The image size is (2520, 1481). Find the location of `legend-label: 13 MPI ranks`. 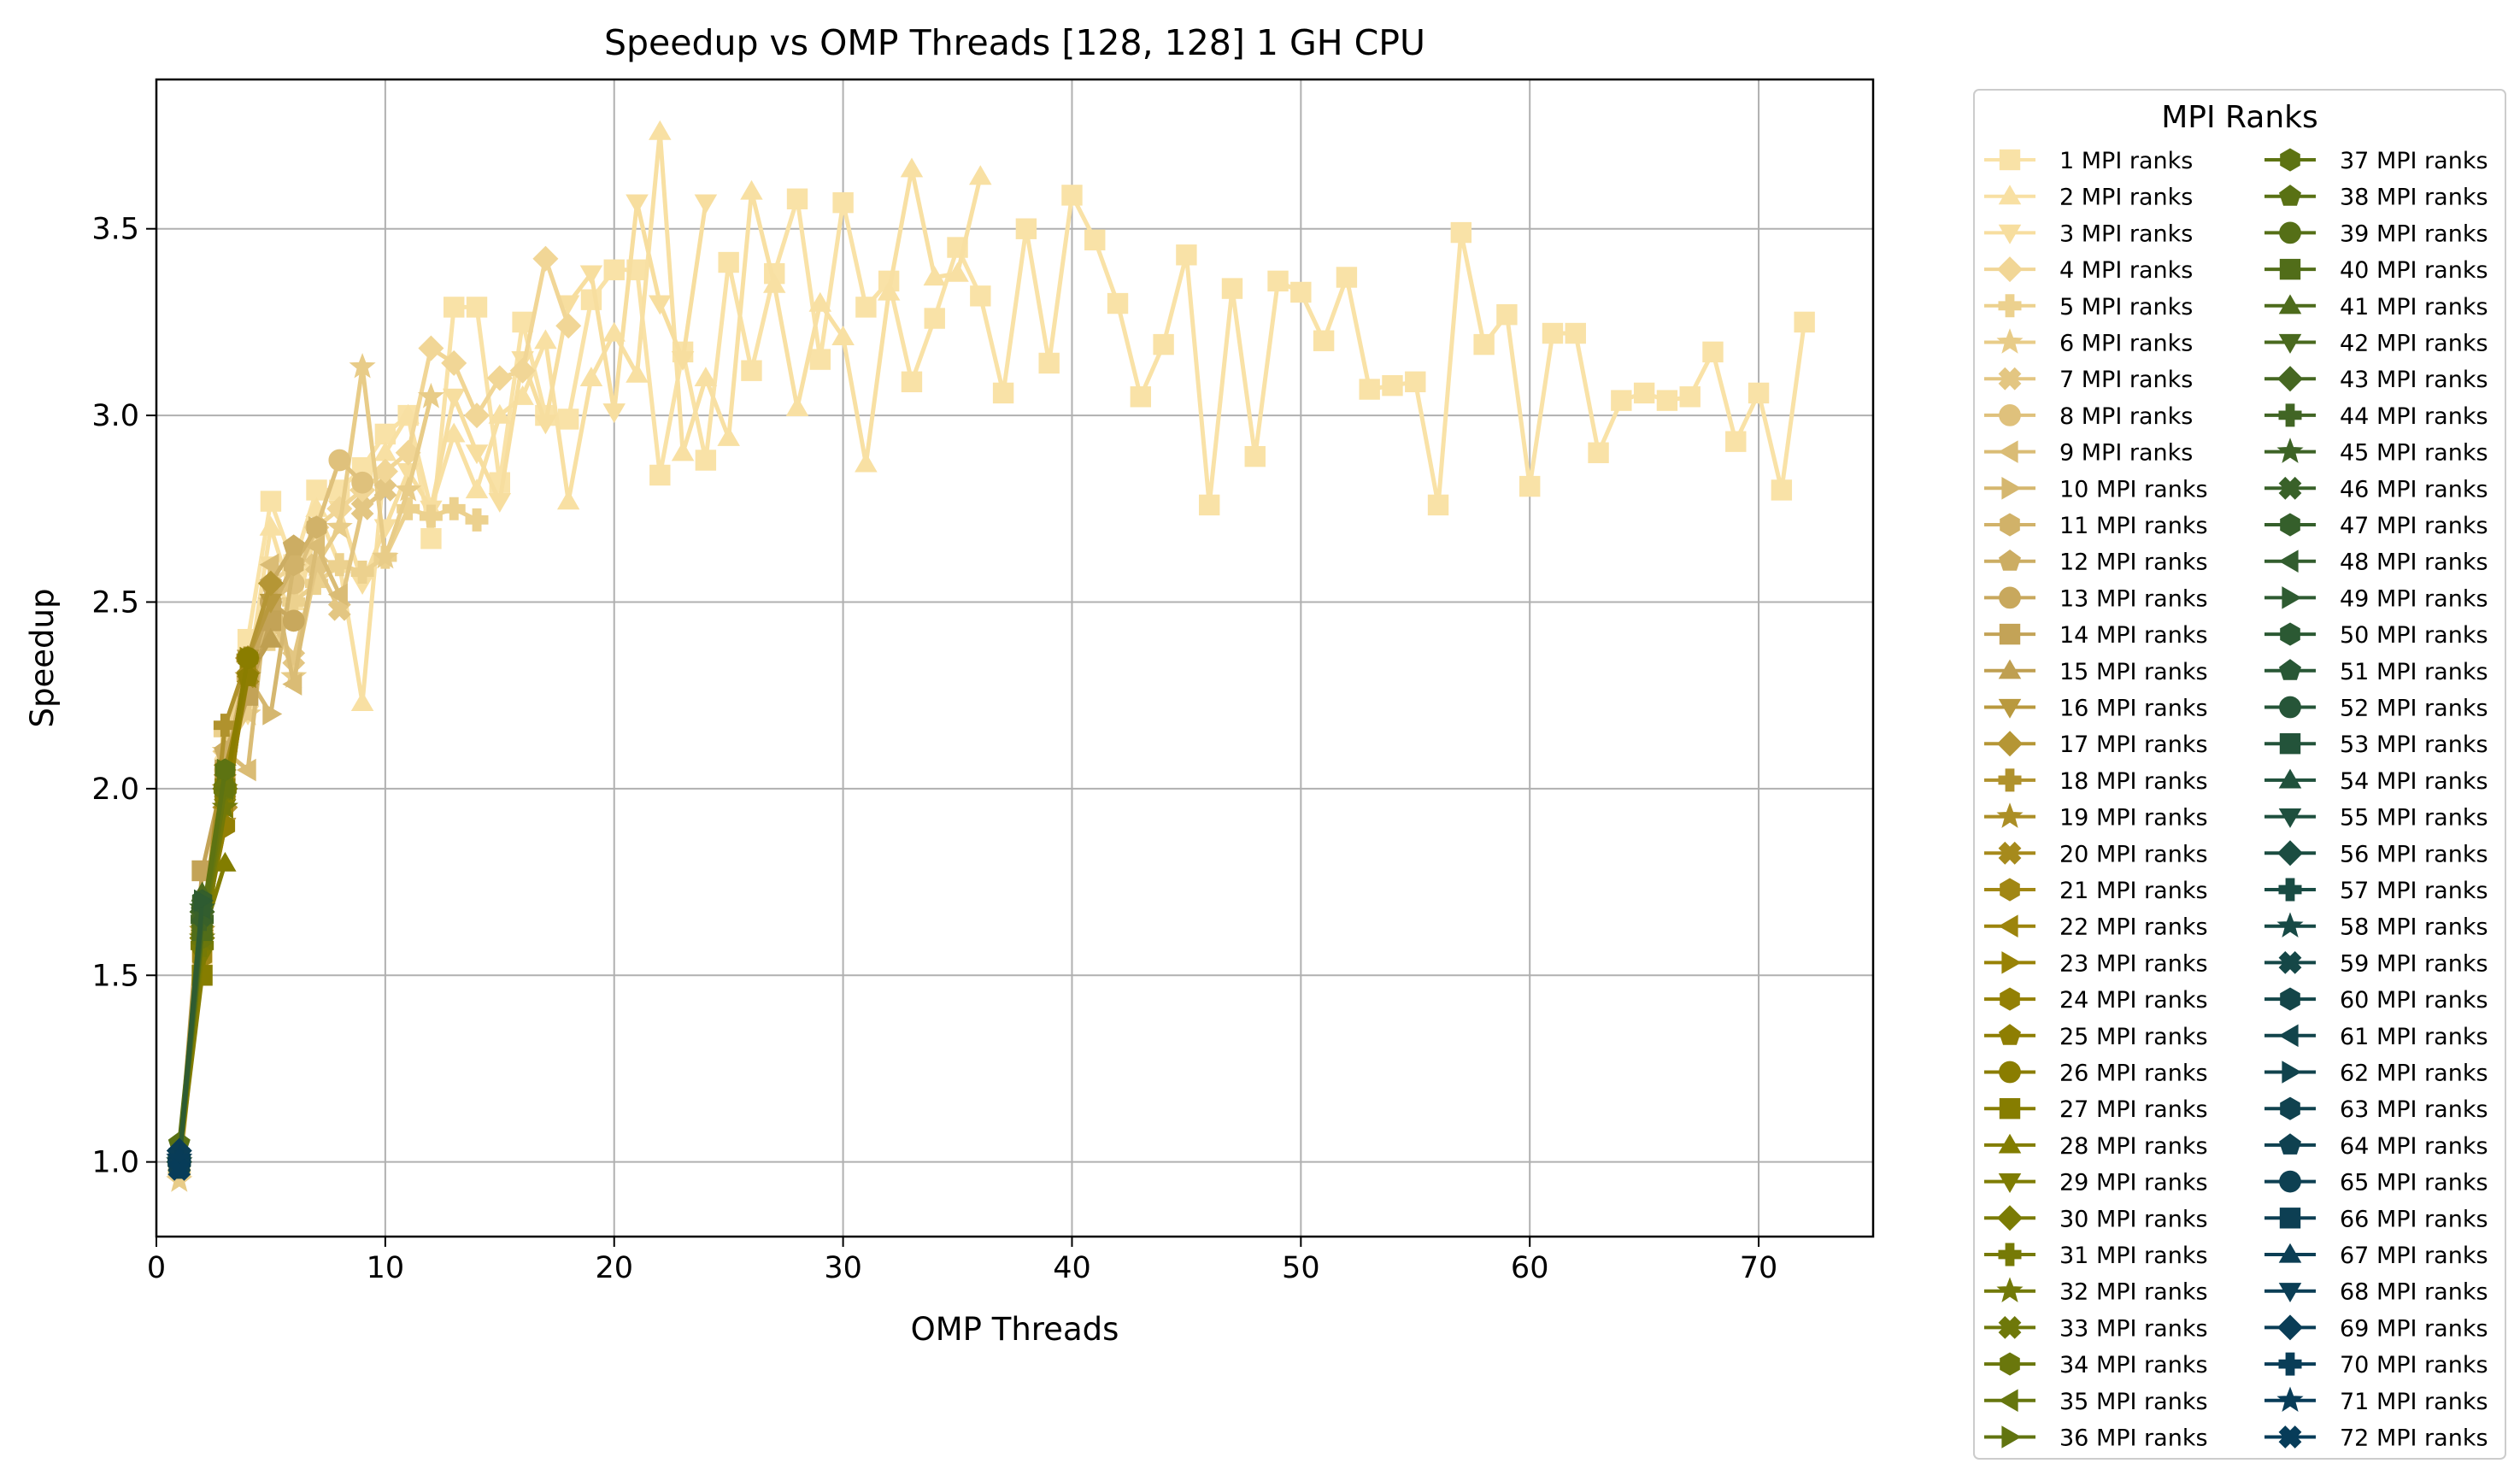

legend-label: 13 MPI ranks is located at coordinates (2133, 598).